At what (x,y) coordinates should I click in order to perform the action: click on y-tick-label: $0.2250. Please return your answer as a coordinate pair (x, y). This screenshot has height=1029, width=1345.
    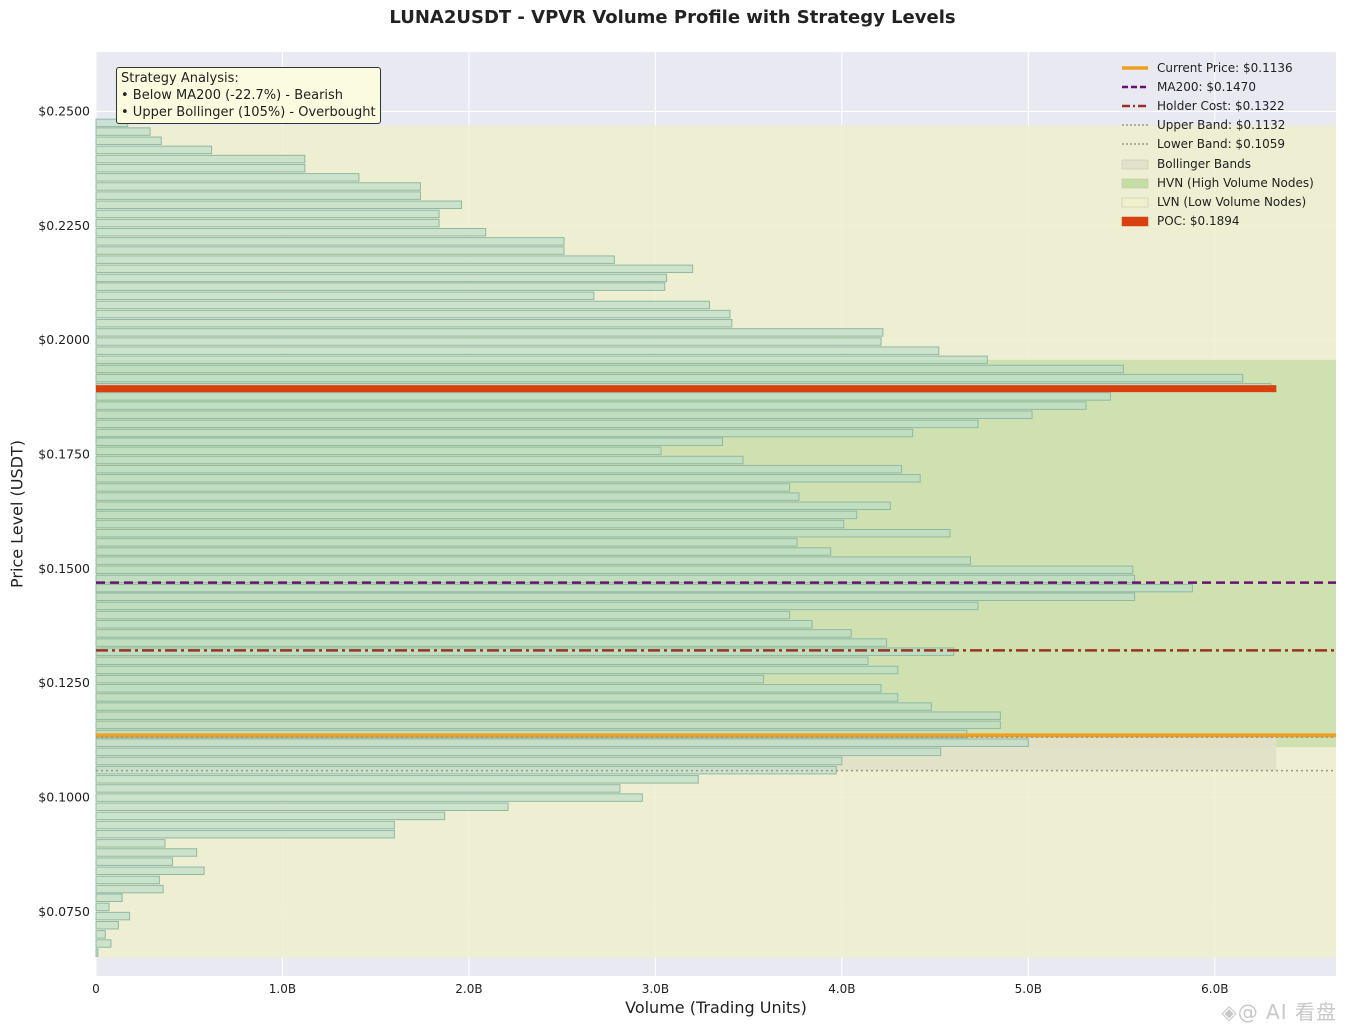
    Looking at the image, I should click on (64, 225).